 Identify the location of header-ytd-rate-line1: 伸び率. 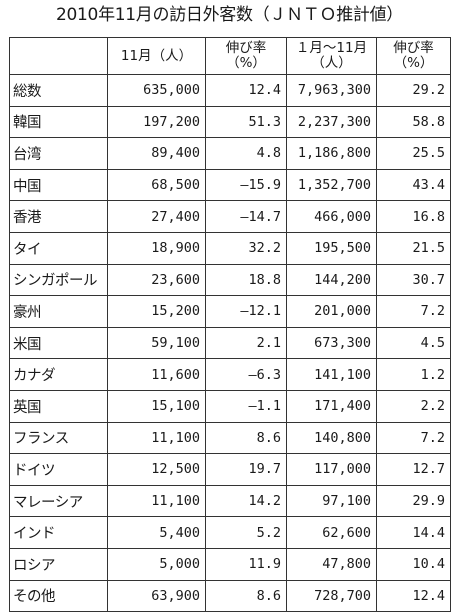
(413, 48).